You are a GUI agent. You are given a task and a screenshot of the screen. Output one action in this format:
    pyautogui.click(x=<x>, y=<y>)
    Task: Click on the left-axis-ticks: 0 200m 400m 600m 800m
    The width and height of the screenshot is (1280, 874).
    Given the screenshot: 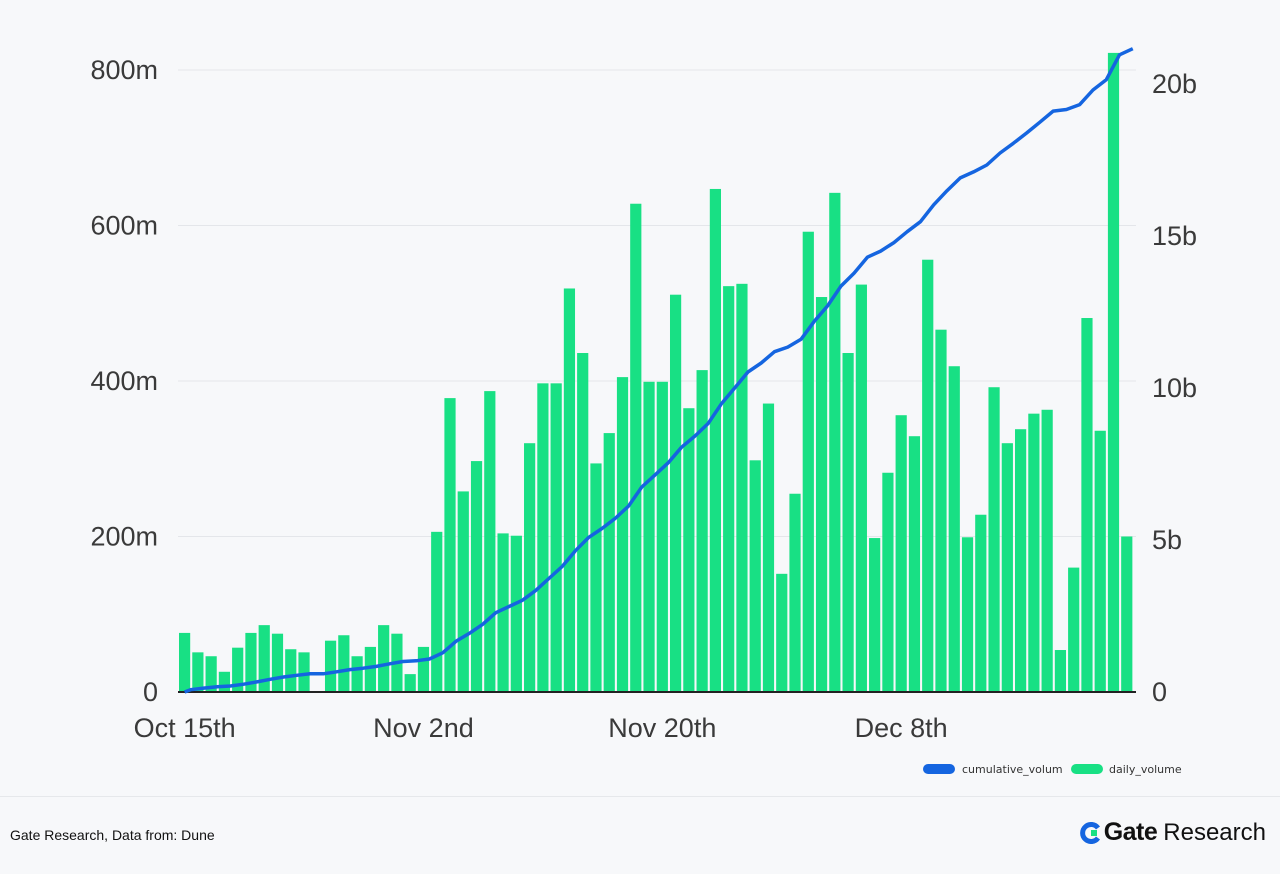 What is the action you would take?
    pyautogui.click(x=124, y=381)
    